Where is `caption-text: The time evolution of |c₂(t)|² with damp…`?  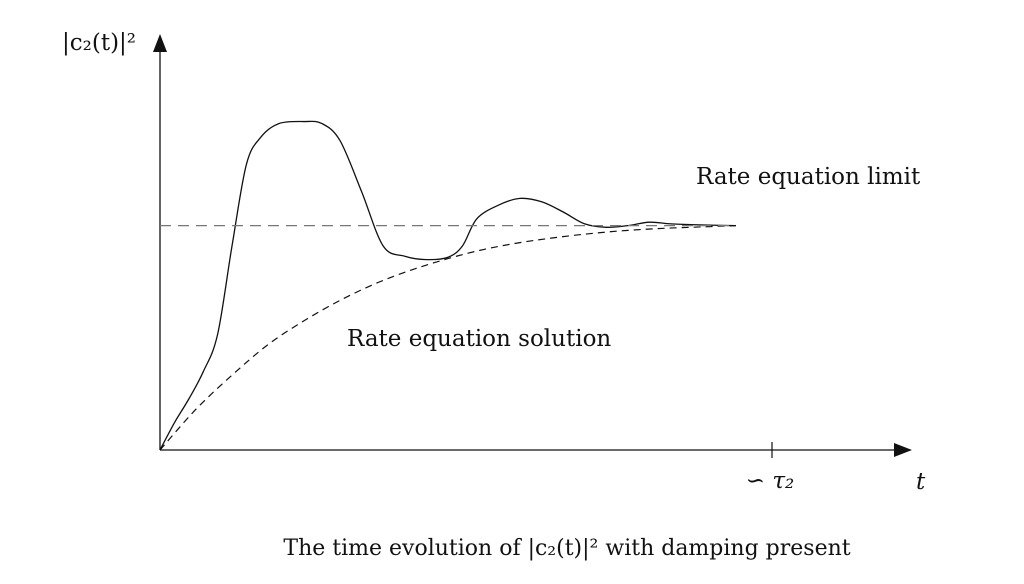
caption-text: The time evolution of |c₂(t)|² with damp… is located at coordinates (567, 548).